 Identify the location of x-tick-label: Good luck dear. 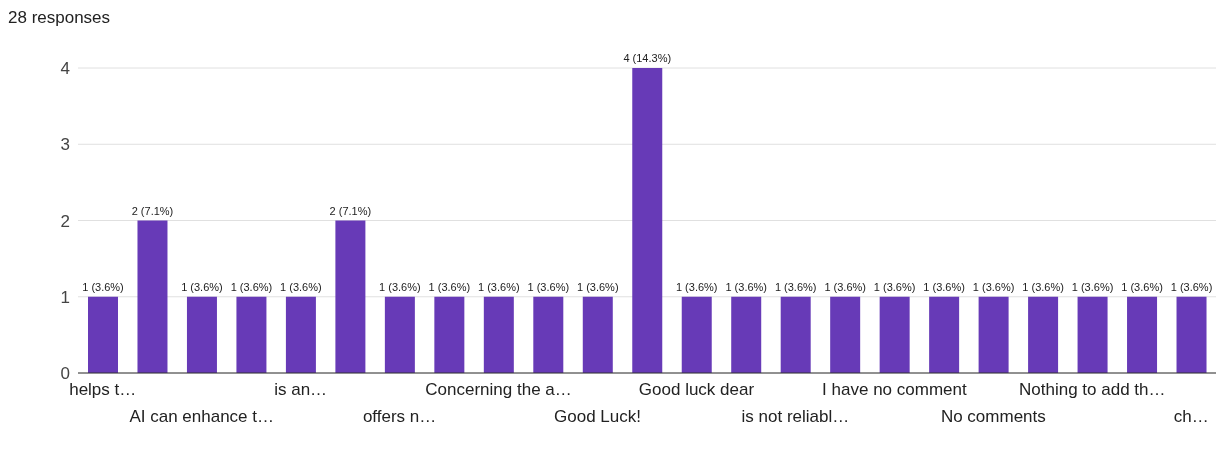
(696, 389).